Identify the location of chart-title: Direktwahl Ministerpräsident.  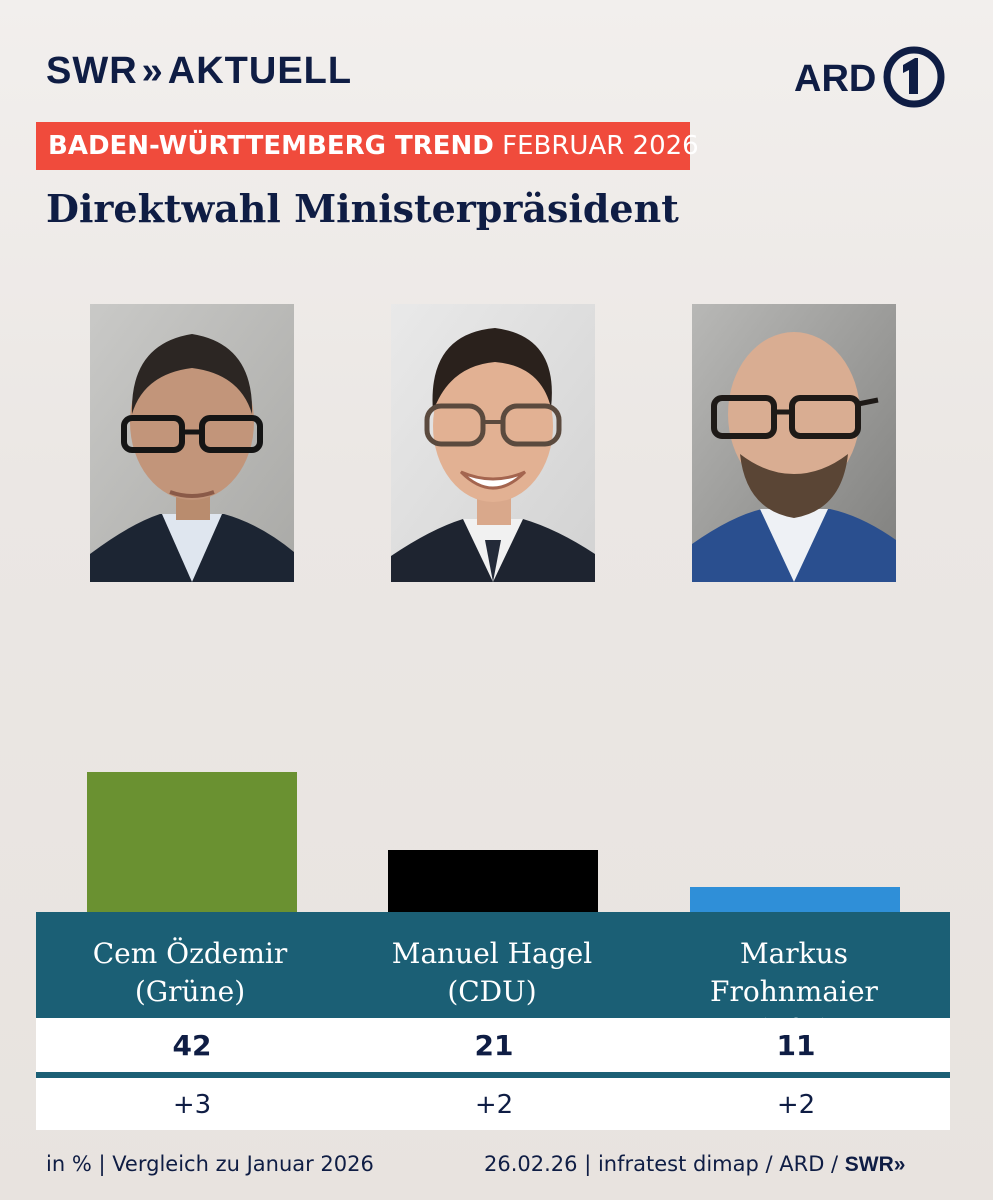
(362, 208).